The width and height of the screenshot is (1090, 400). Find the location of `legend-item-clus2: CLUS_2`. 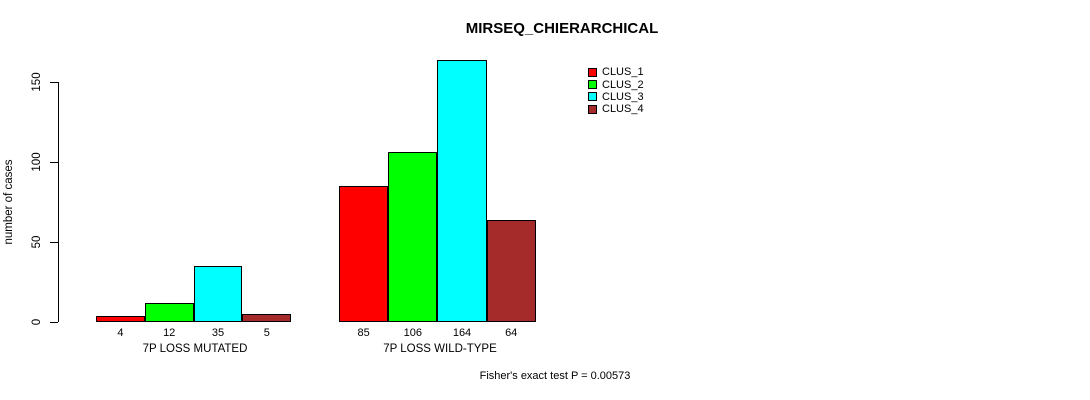

legend-item-clus2: CLUS_2 is located at coordinates (616, 84).